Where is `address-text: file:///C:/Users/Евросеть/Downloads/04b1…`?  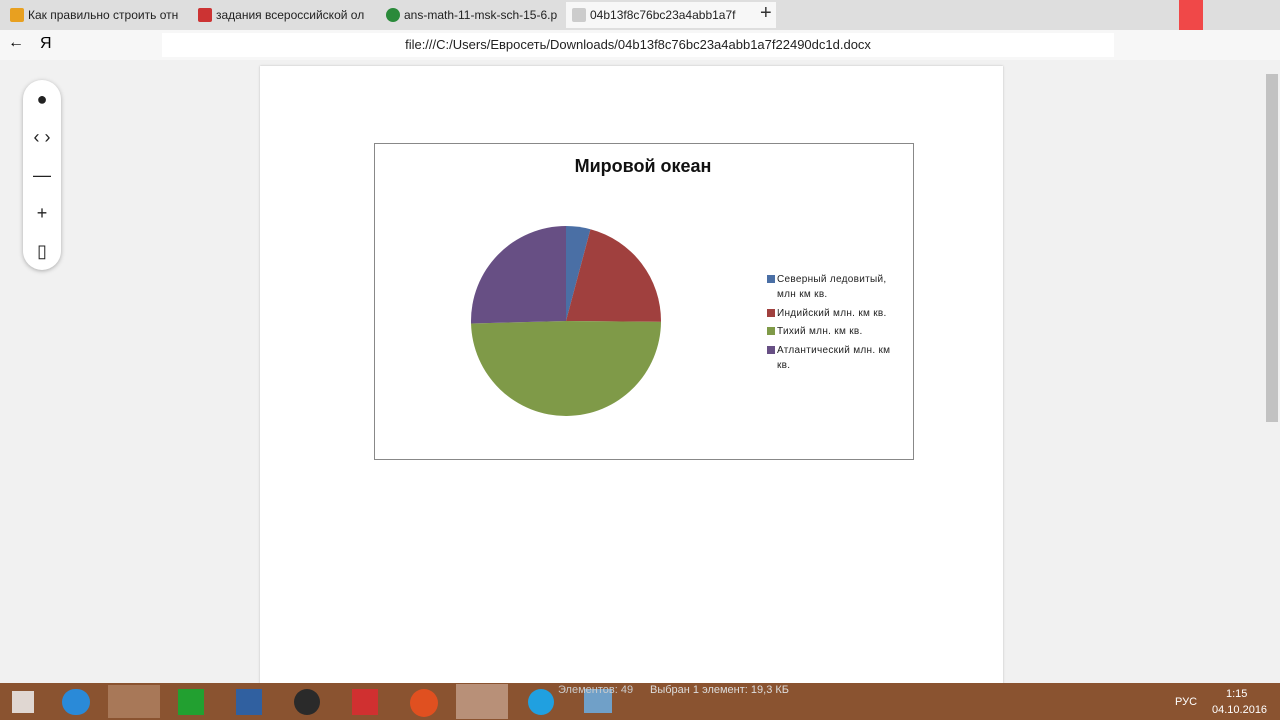
address-text: file:///C:/Users/Евросеть/Downloads/04b1… is located at coordinates (638, 44).